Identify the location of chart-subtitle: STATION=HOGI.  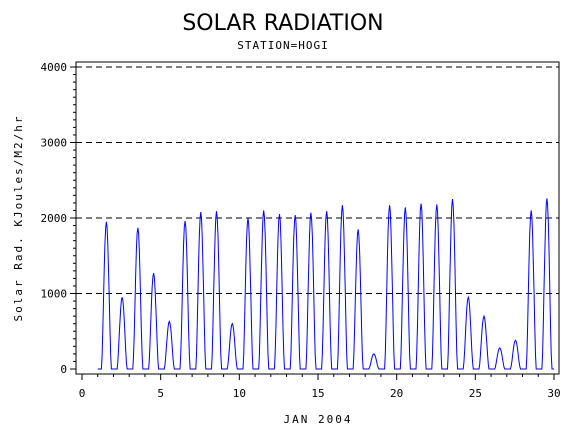
(282, 45).